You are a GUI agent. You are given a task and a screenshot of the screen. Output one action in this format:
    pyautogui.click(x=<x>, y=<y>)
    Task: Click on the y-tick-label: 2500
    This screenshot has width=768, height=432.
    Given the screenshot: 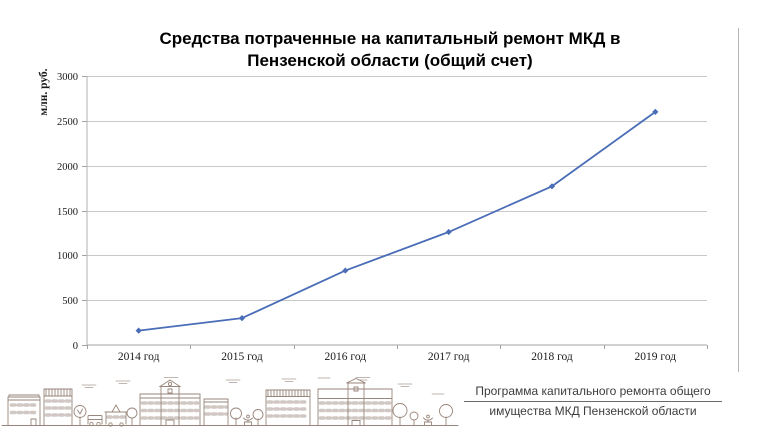 What is the action you would take?
    pyautogui.click(x=67, y=122)
    